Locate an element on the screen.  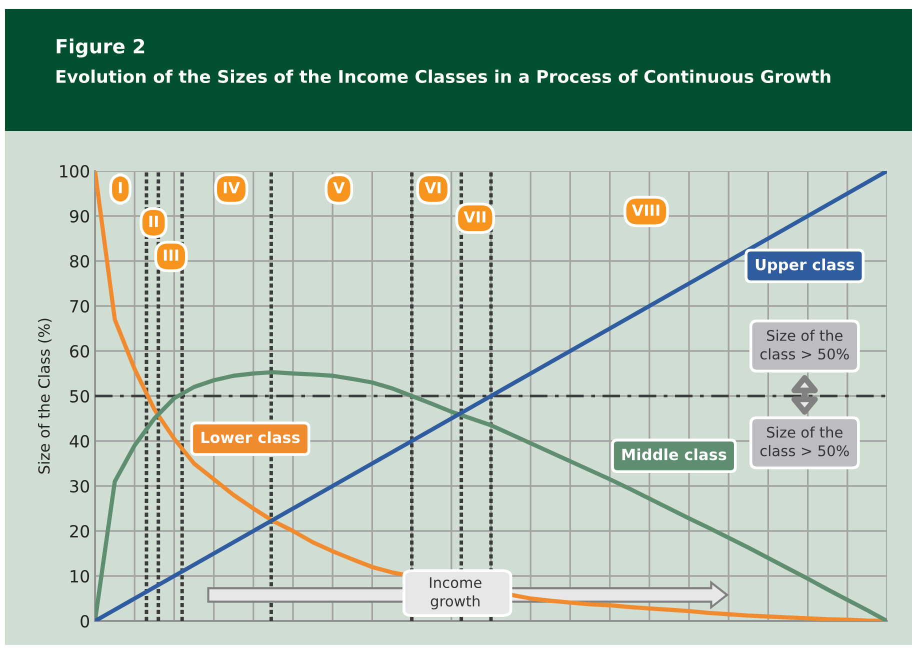
y-tick-label: 50 is located at coordinates (80, 396).